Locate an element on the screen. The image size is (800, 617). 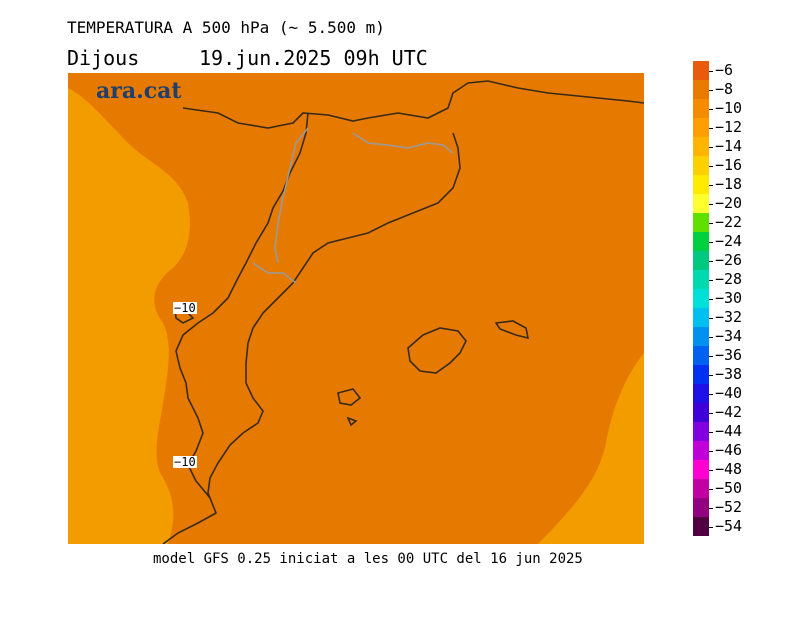
colorbar-label: −54 is located at coordinates (729, 525).